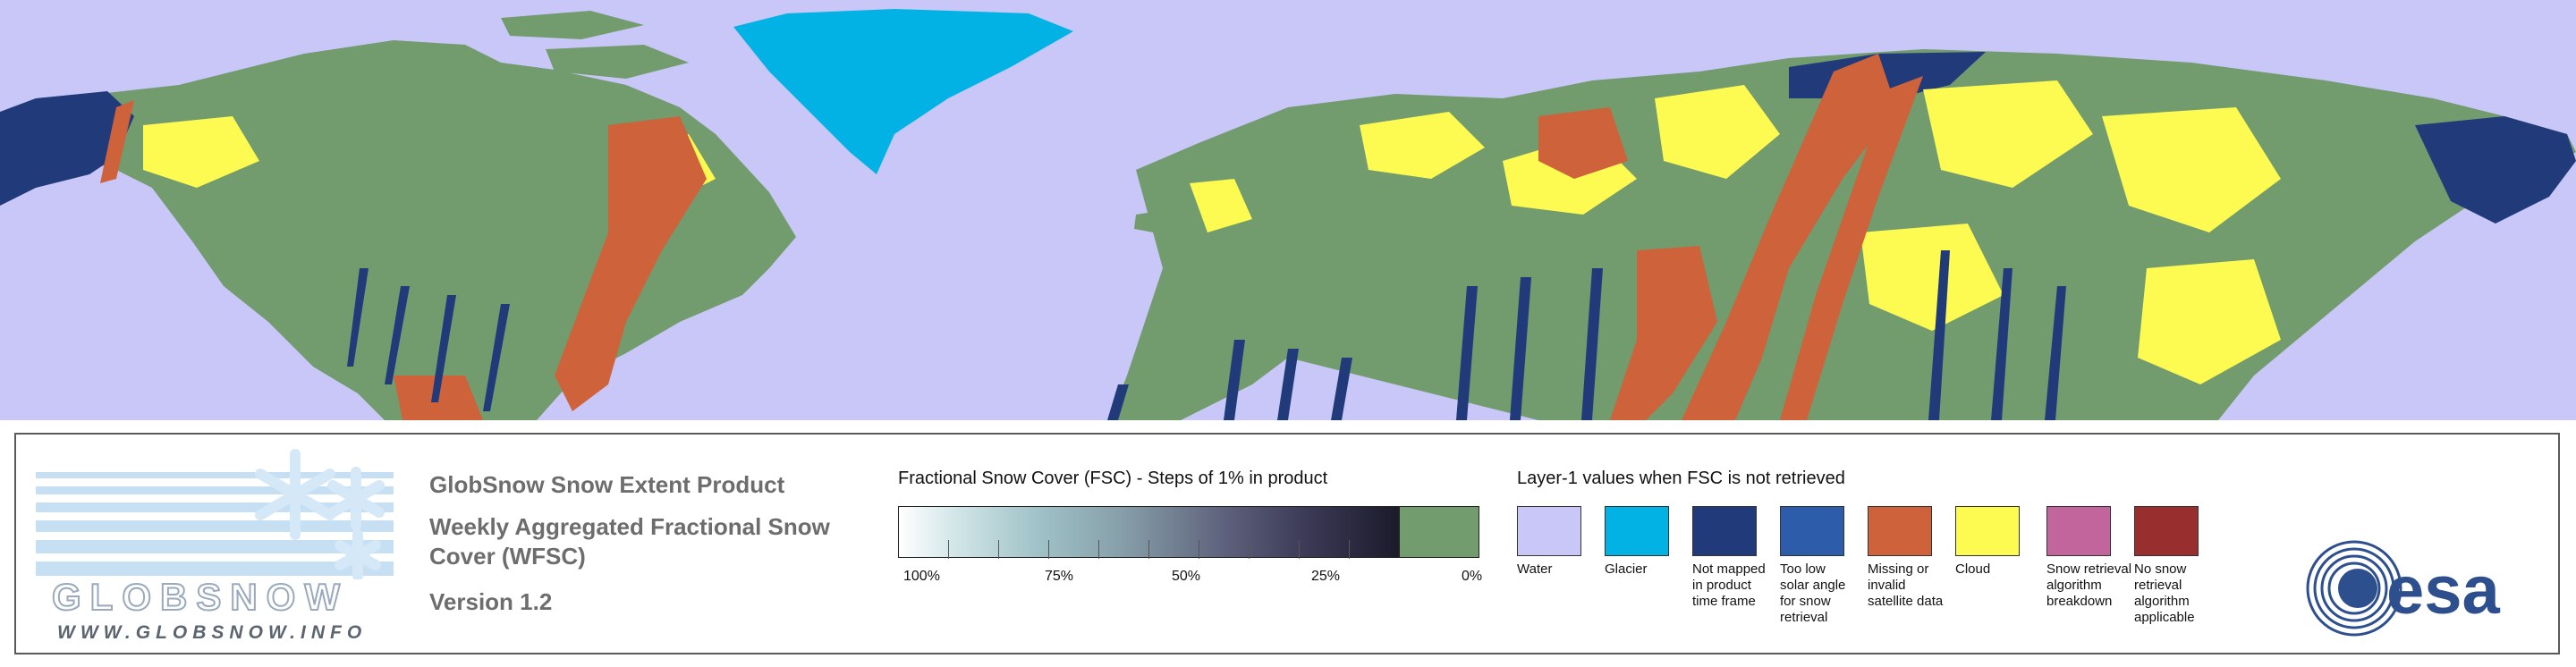 This screenshot has height=667, width=2576. Describe the element at coordinates (1626, 569) in the screenshot. I see `swatch-label-glacier: Glacier` at that location.